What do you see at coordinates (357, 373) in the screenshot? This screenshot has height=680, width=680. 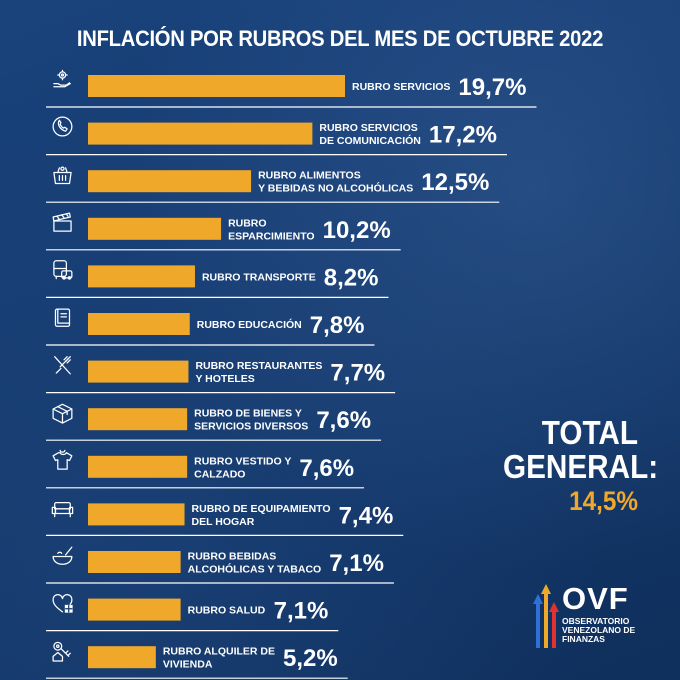 I see `value-label: 7,7%` at bounding box center [357, 373].